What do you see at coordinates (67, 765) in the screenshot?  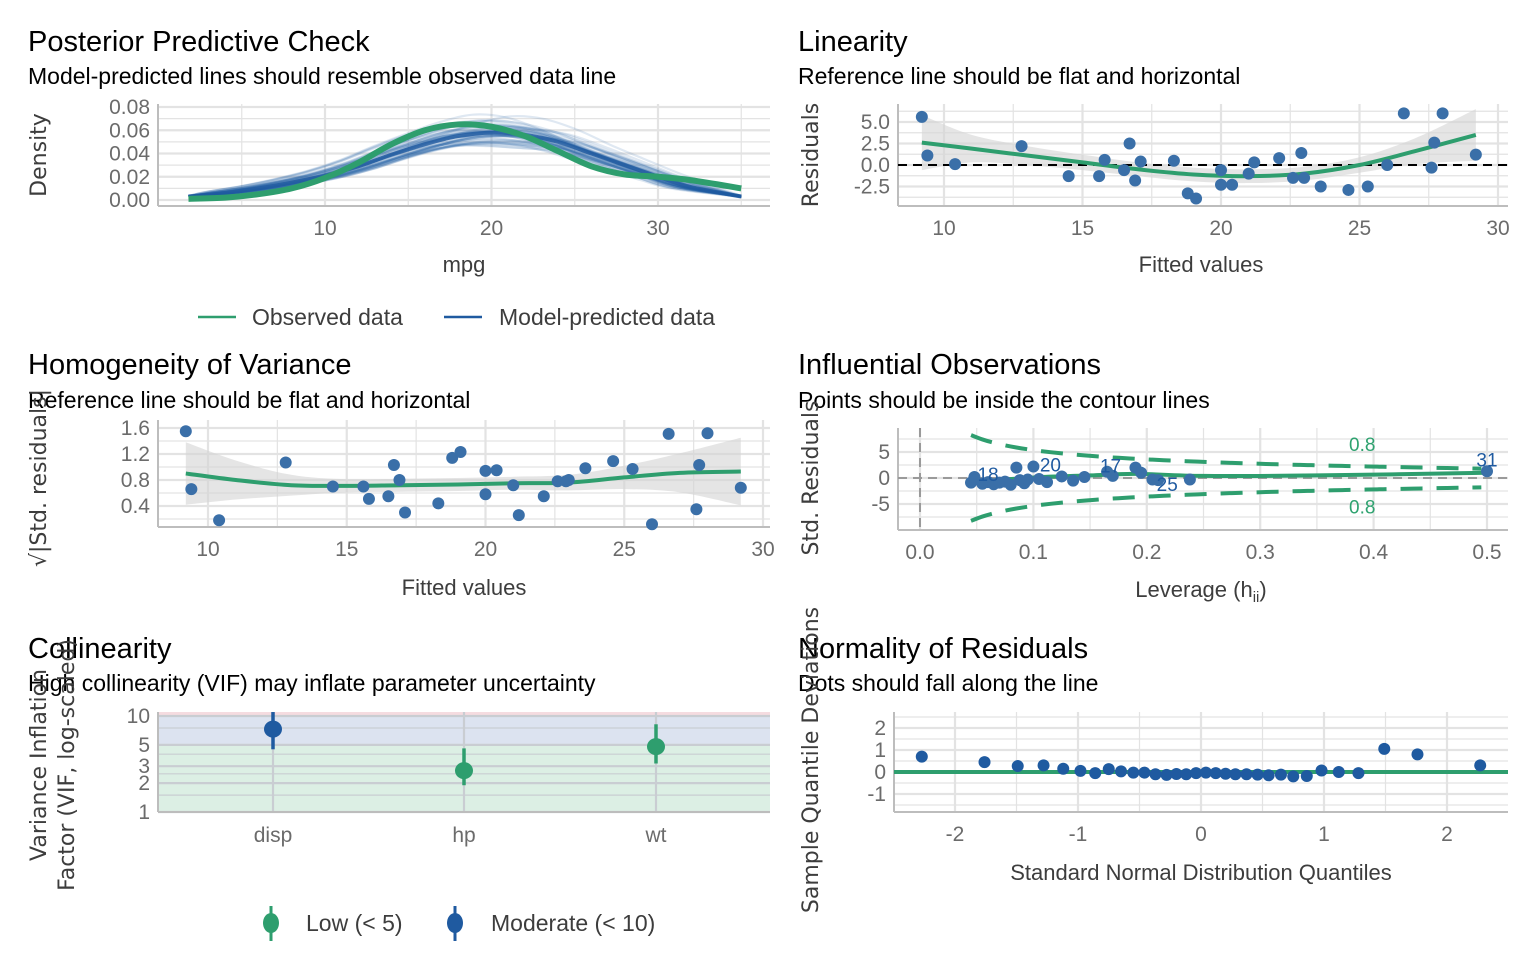 I see `collinearity-y-axis-label-line2: Factor (VIF, log-scaled)` at bounding box center [67, 765].